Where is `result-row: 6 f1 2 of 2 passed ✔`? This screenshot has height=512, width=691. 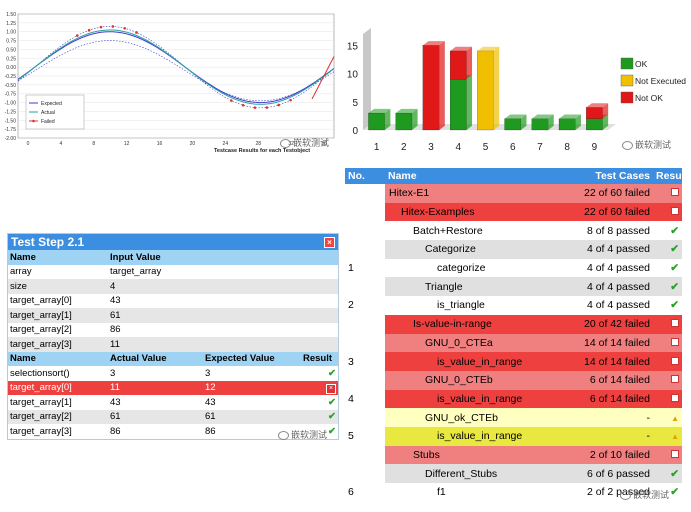
result-row: 6 f1 2 of 2 passed ✔ is located at coordinates (513, 492).